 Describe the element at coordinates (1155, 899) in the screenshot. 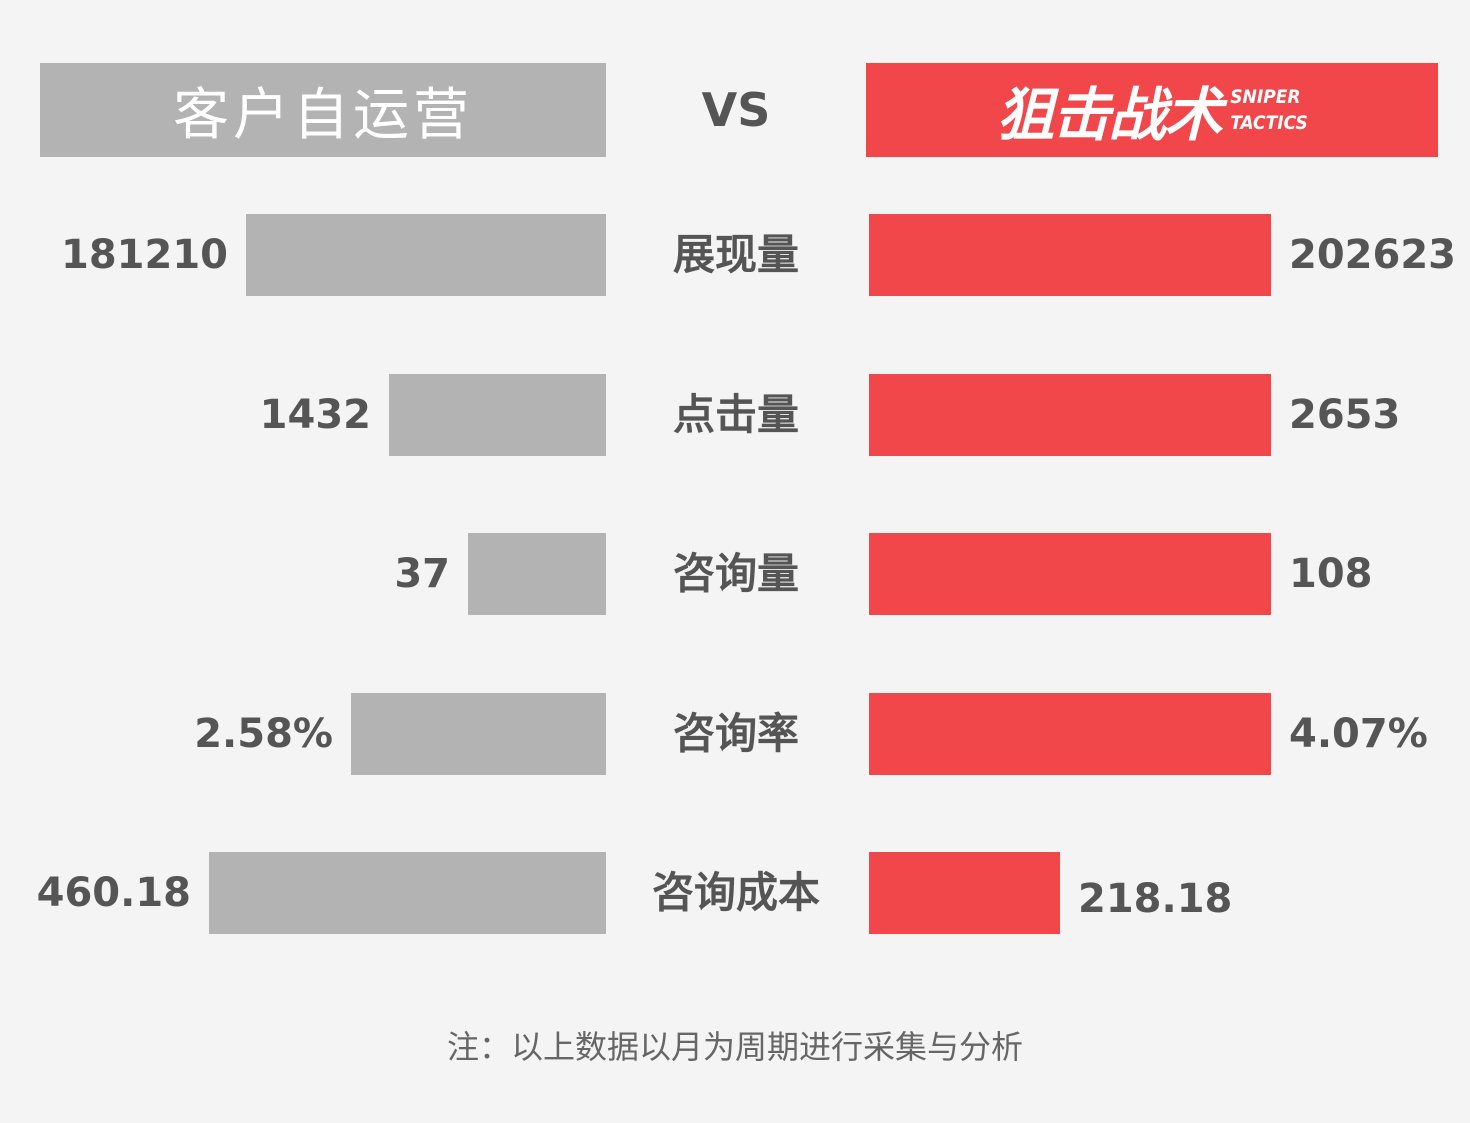

I see `bar-right-value: 218.18` at that location.